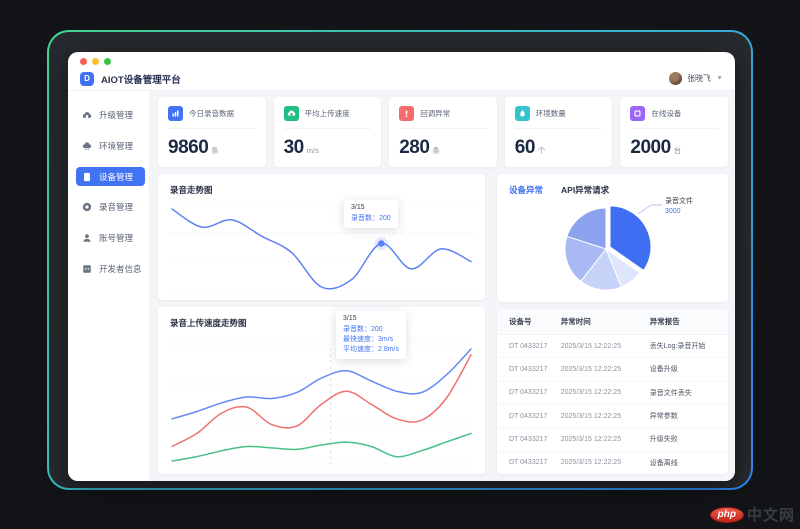 The image size is (800, 529). What do you see at coordinates (191, 190) in the screenshot?
I see `chart-title: 录音走势图` at bounding box center [191, 190].